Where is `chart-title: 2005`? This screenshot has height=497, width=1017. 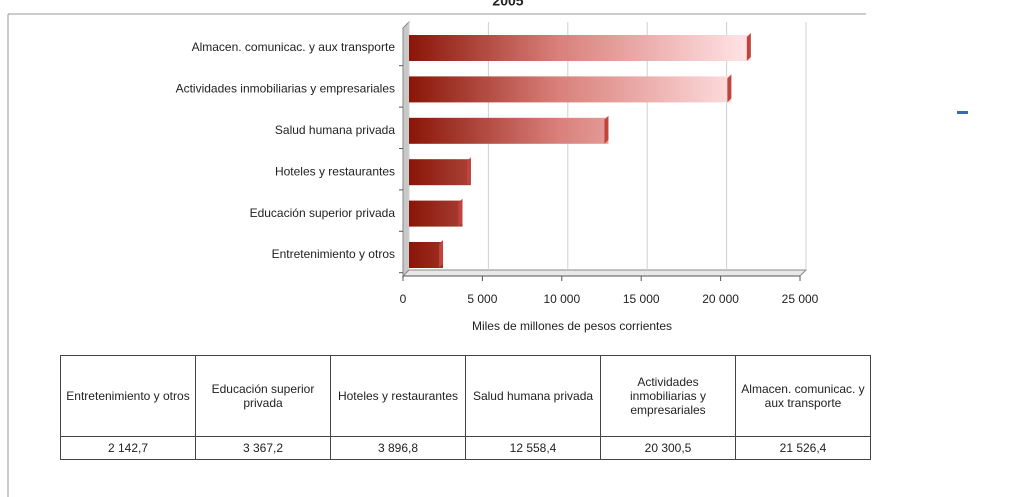 chart-title: 2005 is located at coordinates (507, 4).